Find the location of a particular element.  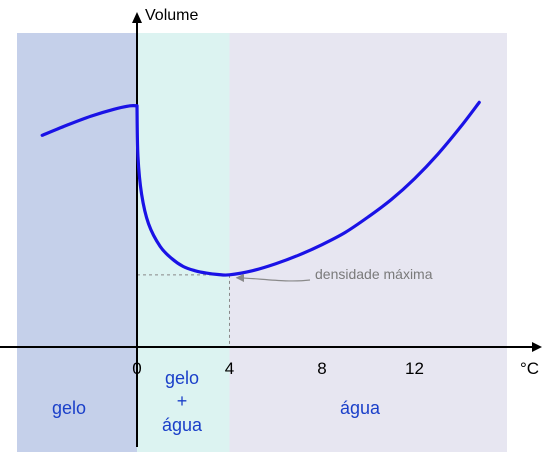

x-tick-label-12: 12 is located at coordinates (414, 368).